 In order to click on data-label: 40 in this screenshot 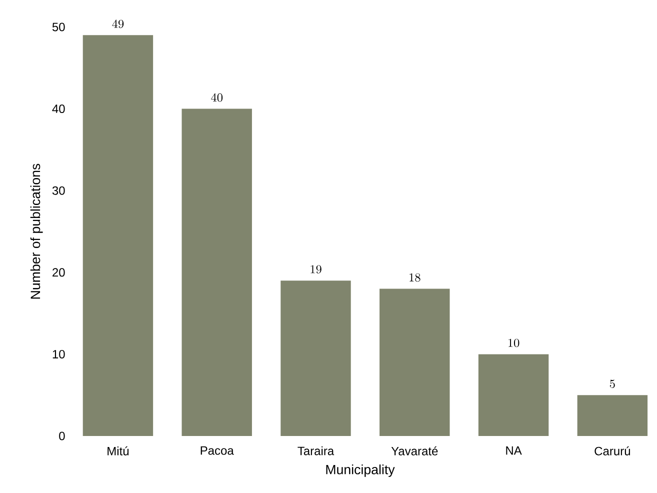, I will do `click(217, 97)`.